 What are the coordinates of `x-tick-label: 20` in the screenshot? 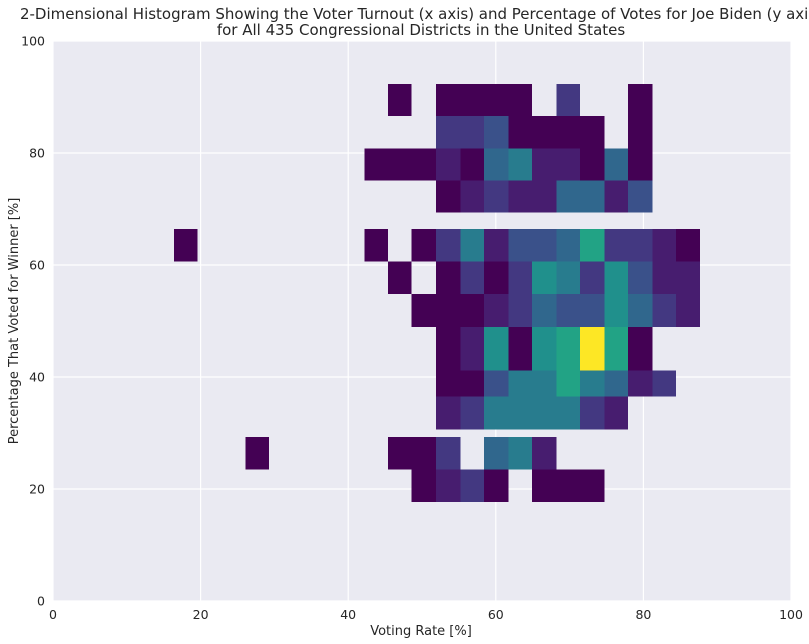 It's located at (201, 614).